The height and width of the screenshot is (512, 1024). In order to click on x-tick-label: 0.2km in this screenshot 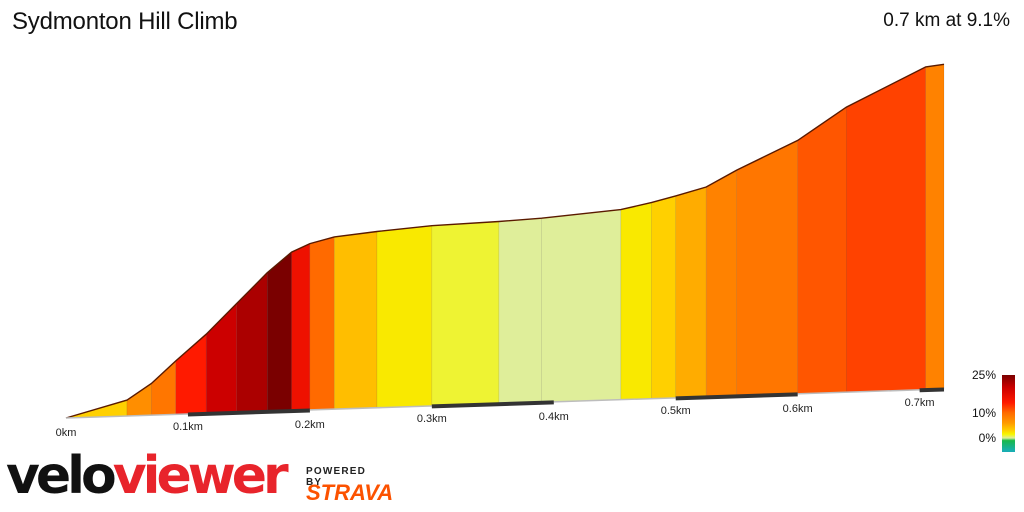, I will do `click(310, 425)`.